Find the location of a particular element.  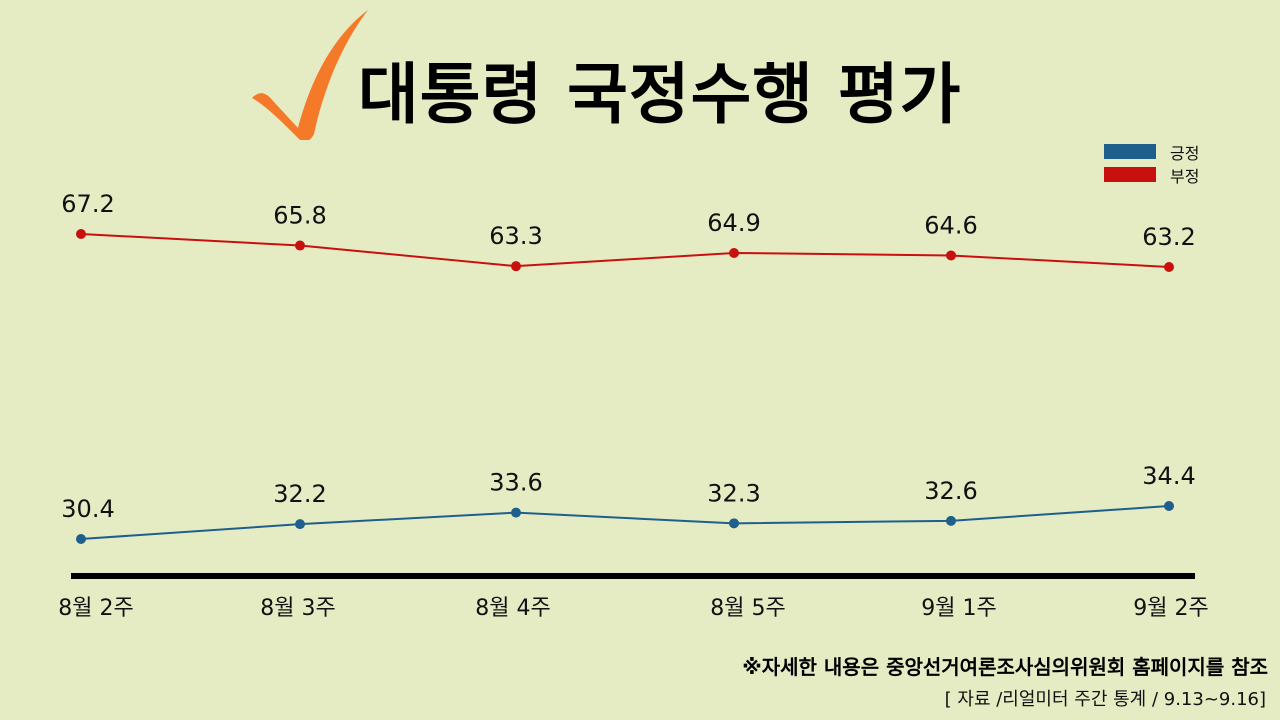

x-axis-baseline is located at coordinates (633, 576).